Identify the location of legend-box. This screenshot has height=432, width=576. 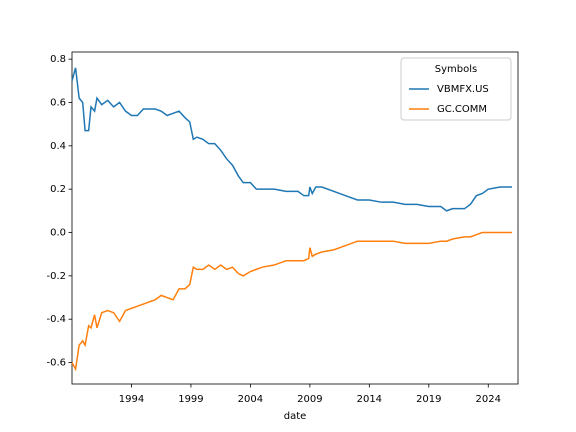
(456, 89).